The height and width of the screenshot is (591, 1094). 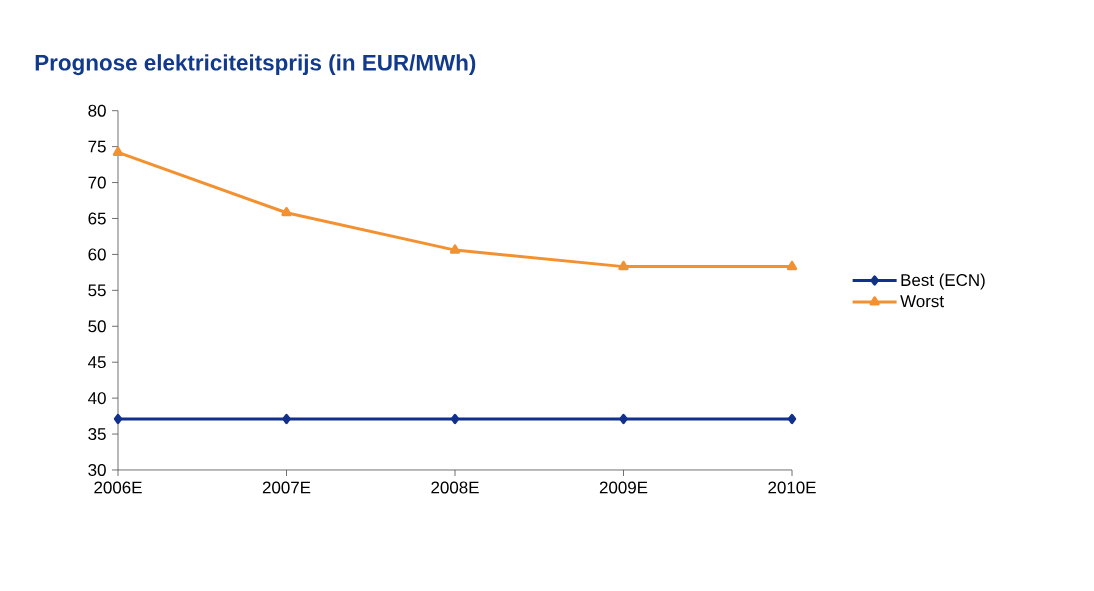 I want to click on y-tick-label: 55, so click(x=97, y=290).